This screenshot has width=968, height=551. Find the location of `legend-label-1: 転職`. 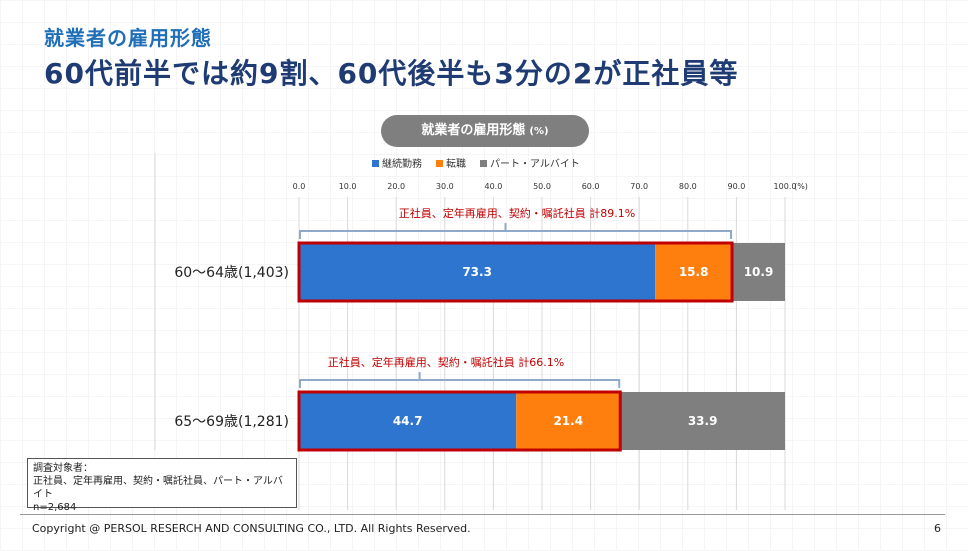

legend-label-1: 転職 is located at coordinates (456, 164).